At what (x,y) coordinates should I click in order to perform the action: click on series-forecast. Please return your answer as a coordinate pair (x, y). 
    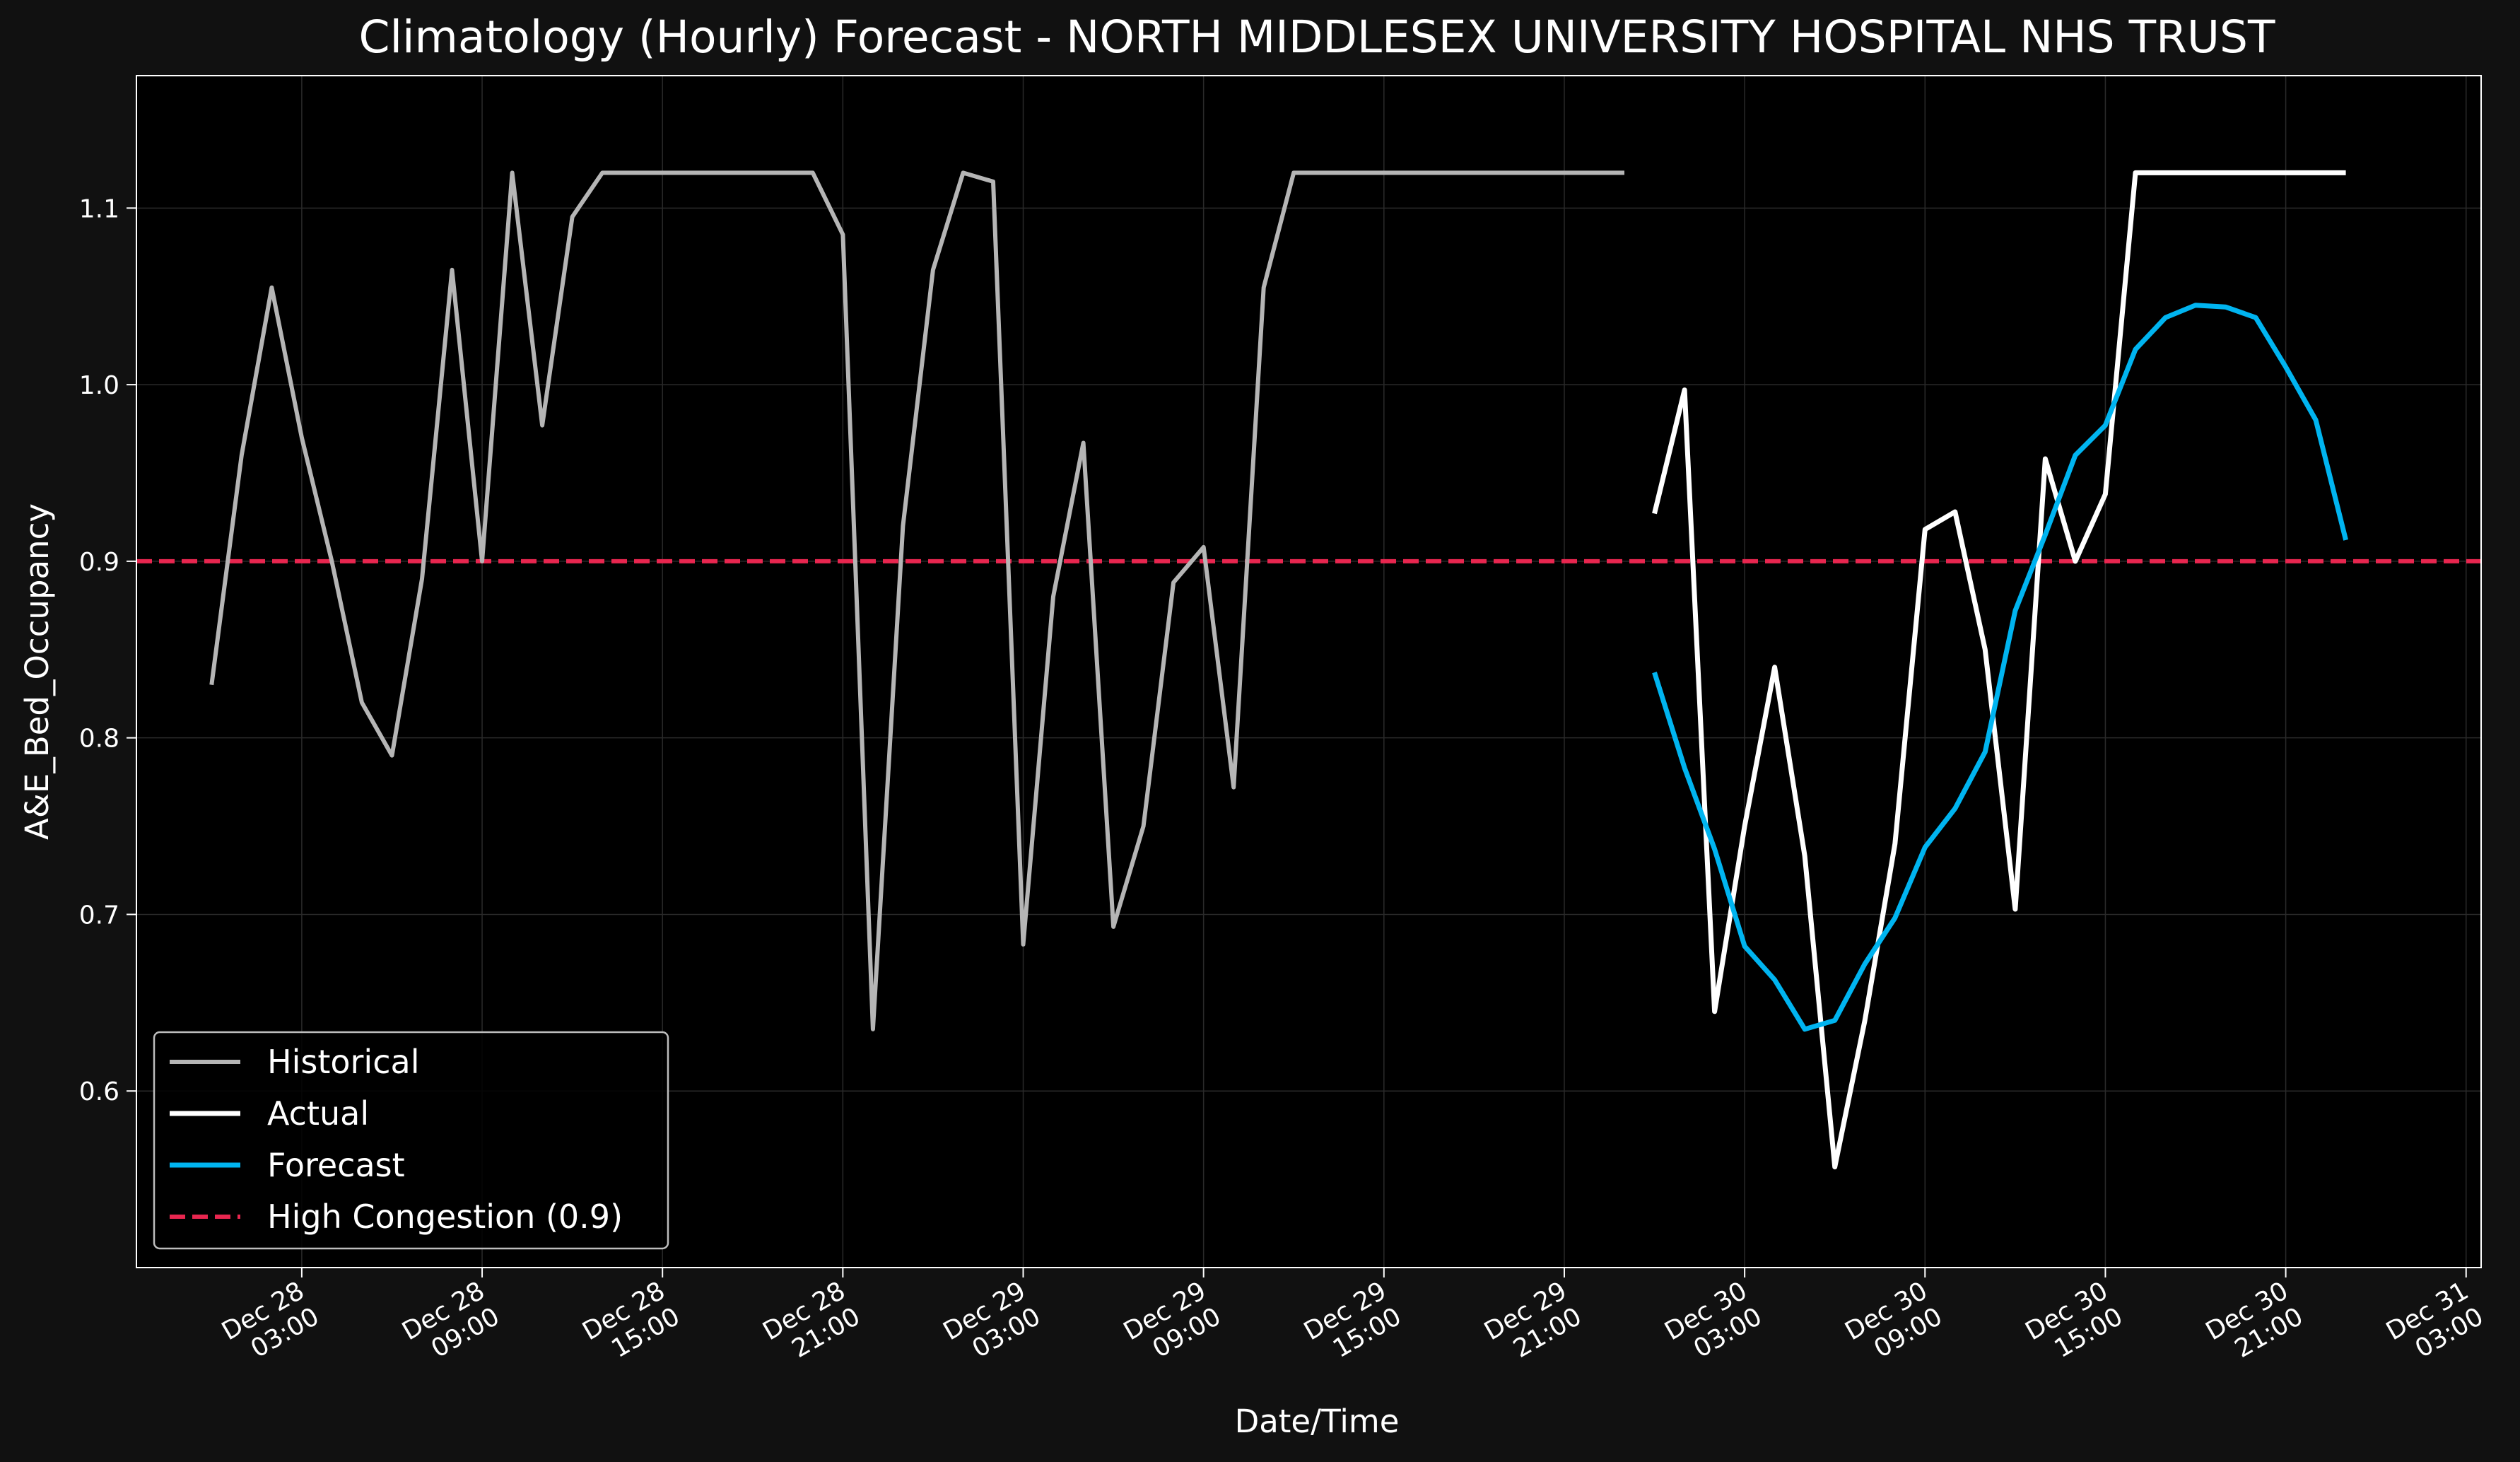
    Looking at the image, I should click on (2000, 667).